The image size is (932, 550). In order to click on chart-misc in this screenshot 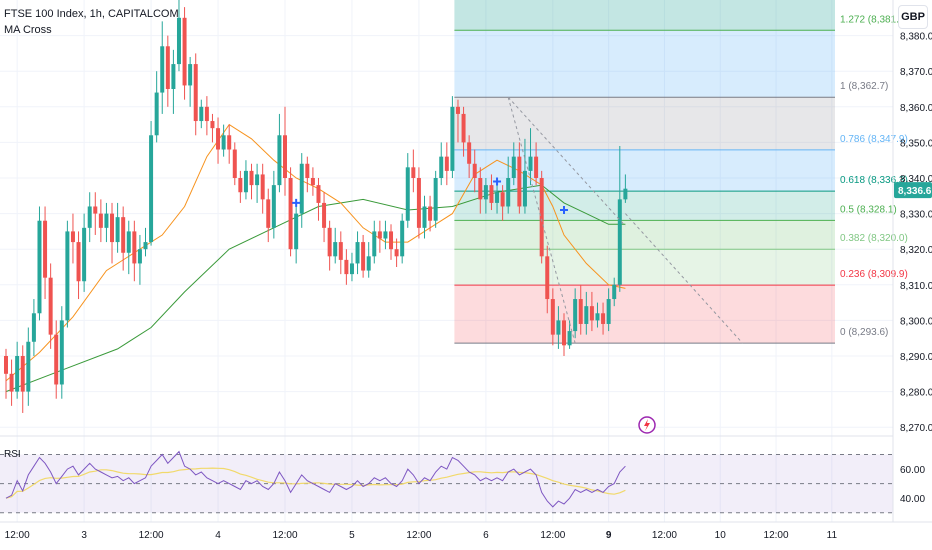, I will do `click(647, 425)`.